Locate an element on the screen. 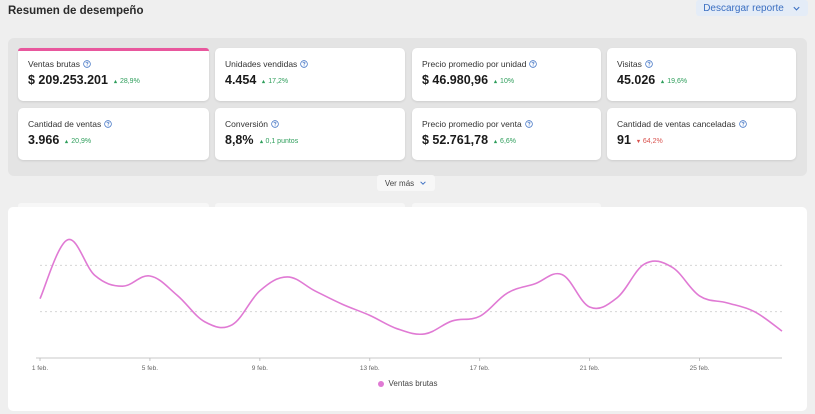 This screenshot has height=414, width=815. metric-label-text: Precio promedio por unidad is located at coordinates (474, 64).